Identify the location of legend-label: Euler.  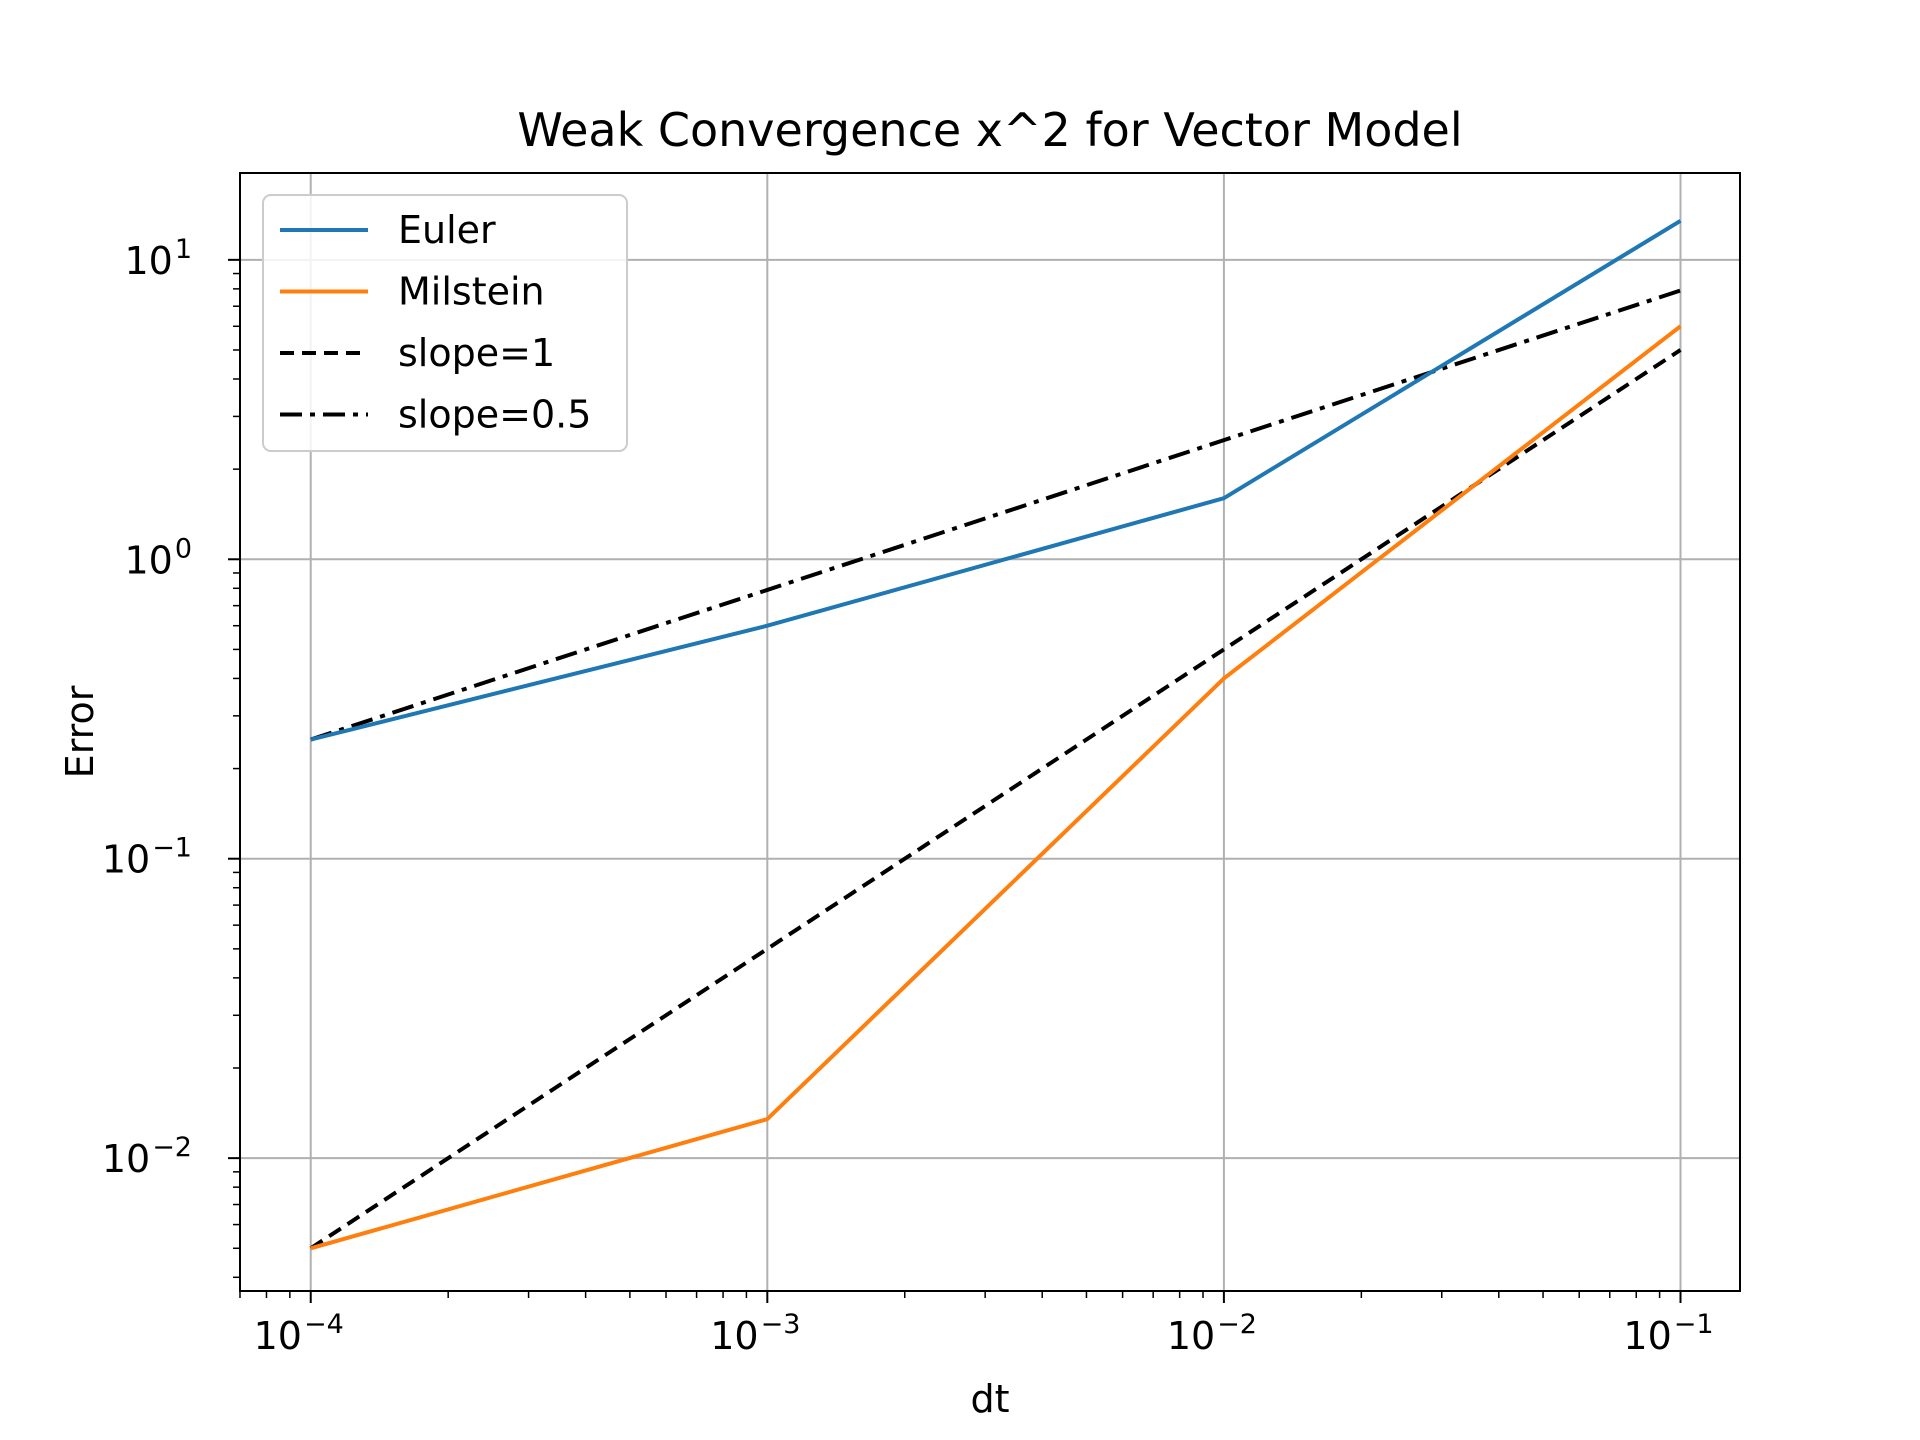
(447, 230).